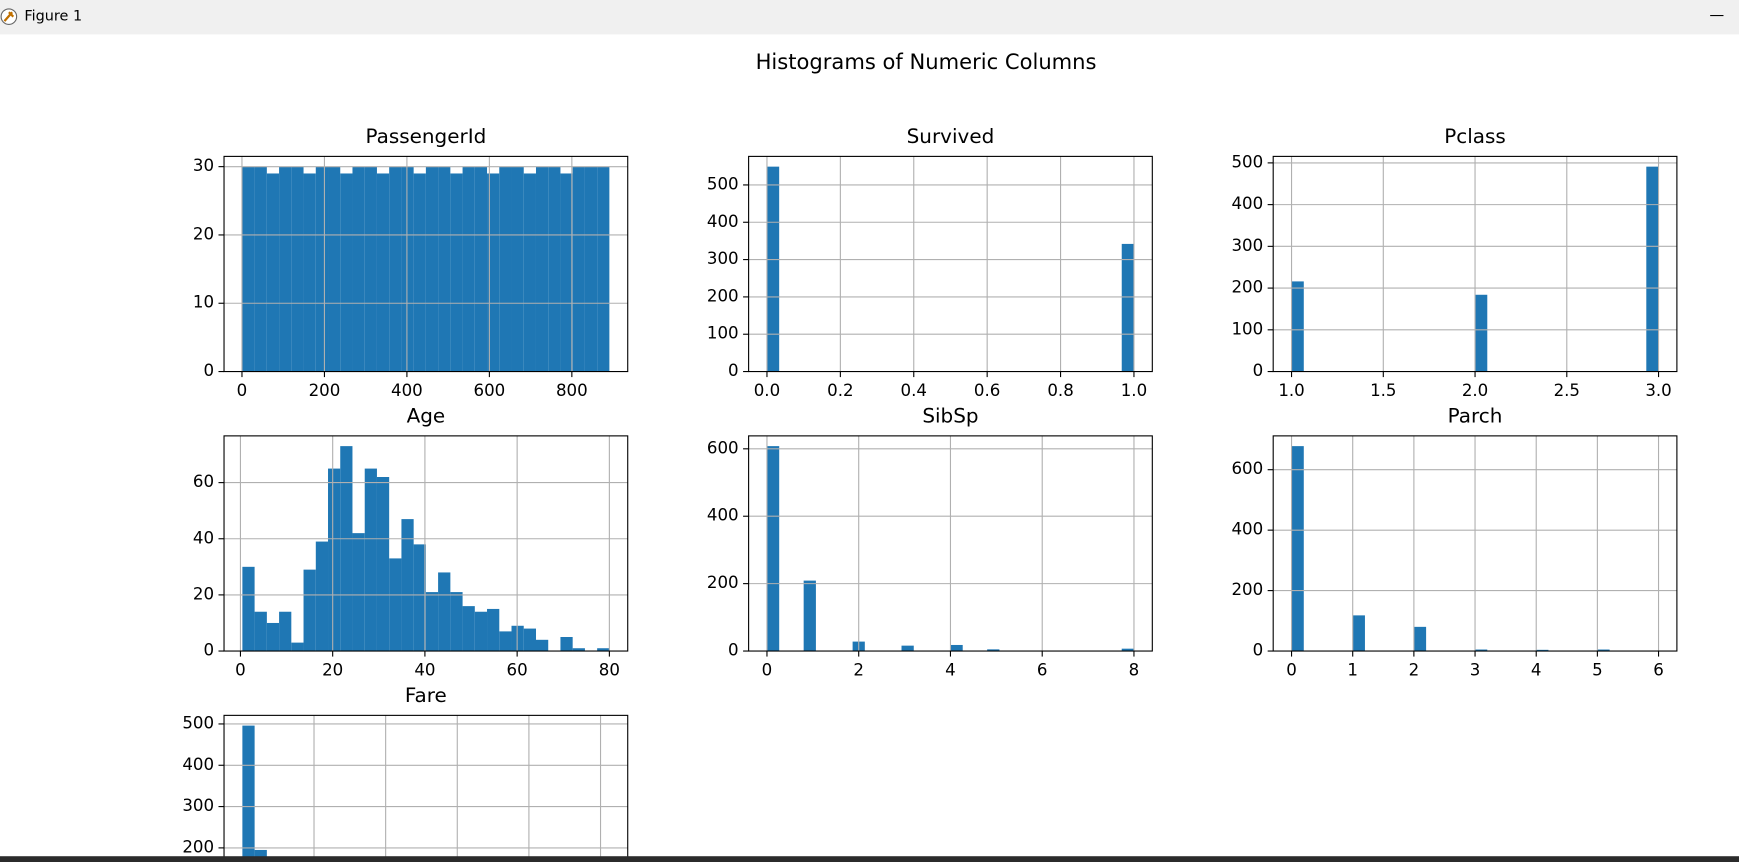 The height and width of the screenshot is (862, 1739). Describe the element at coordinates (203, 302) in the screenshot. I see `y-tick-label: 10` at that location.